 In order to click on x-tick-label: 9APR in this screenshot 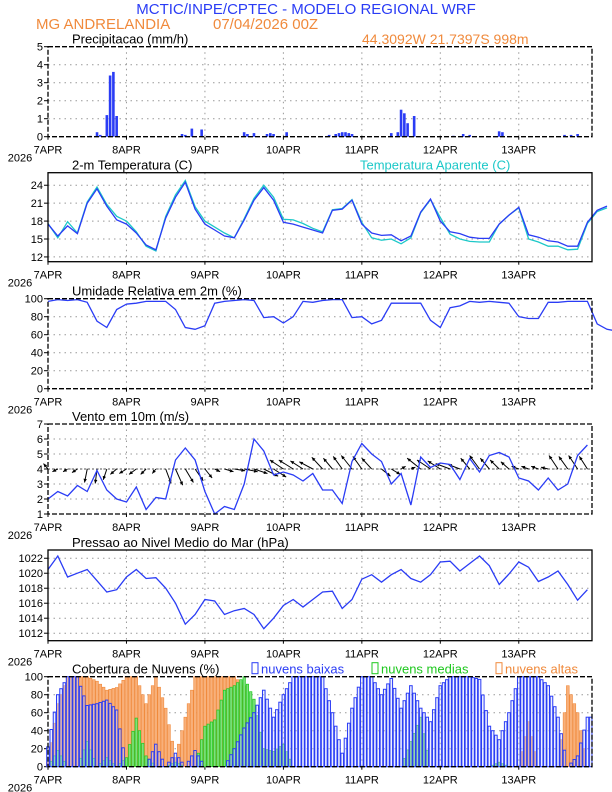, I will do `click(205, 276)`.